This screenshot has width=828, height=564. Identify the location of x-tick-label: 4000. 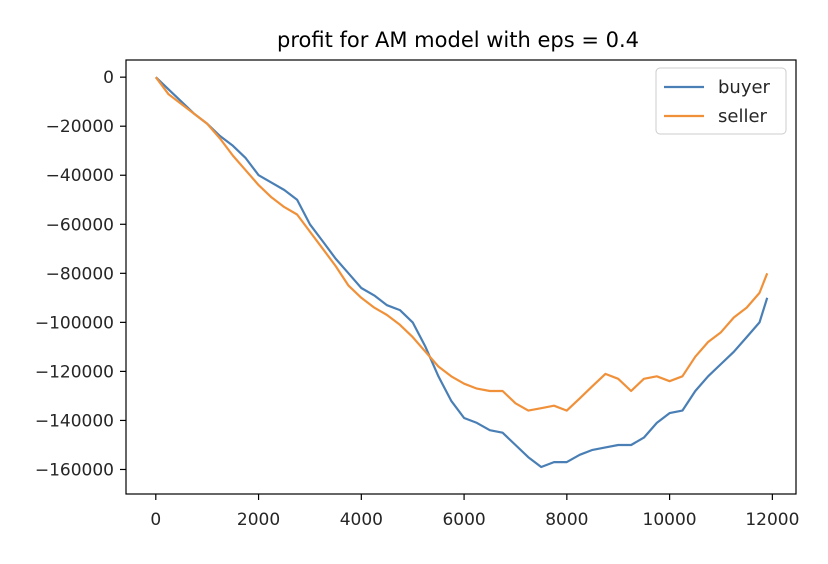
(361, 520).